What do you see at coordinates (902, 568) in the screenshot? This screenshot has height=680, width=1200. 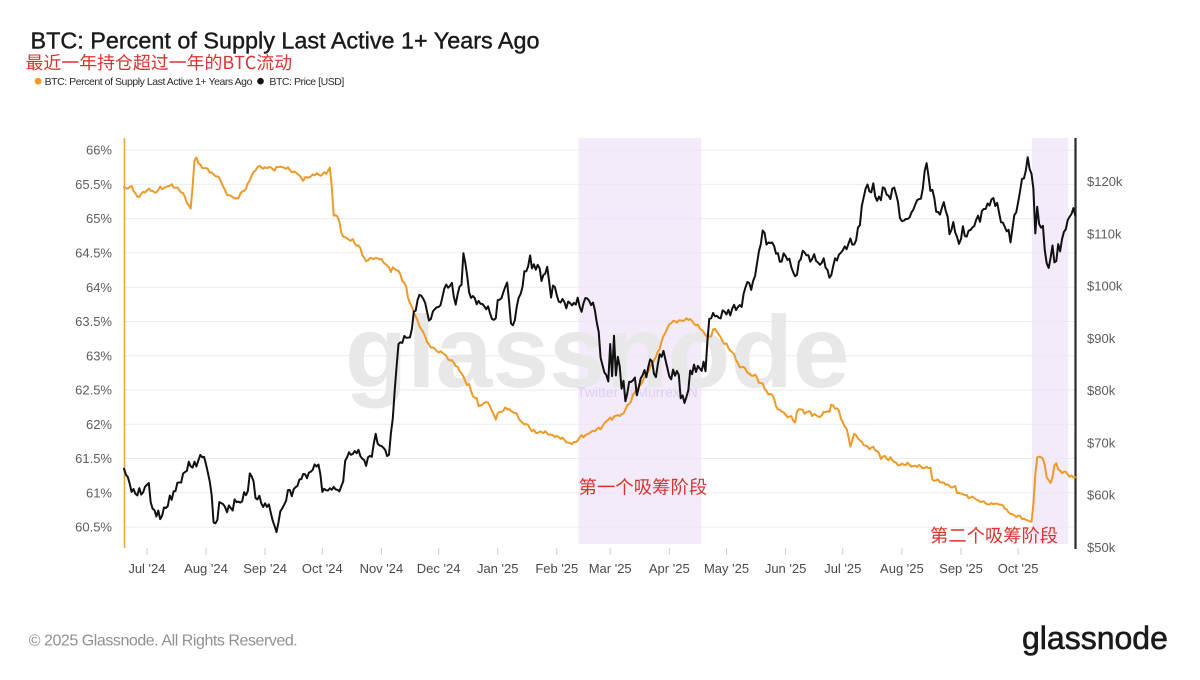 I see `svg-text: Aug '25` at bounding box center [902, 568].